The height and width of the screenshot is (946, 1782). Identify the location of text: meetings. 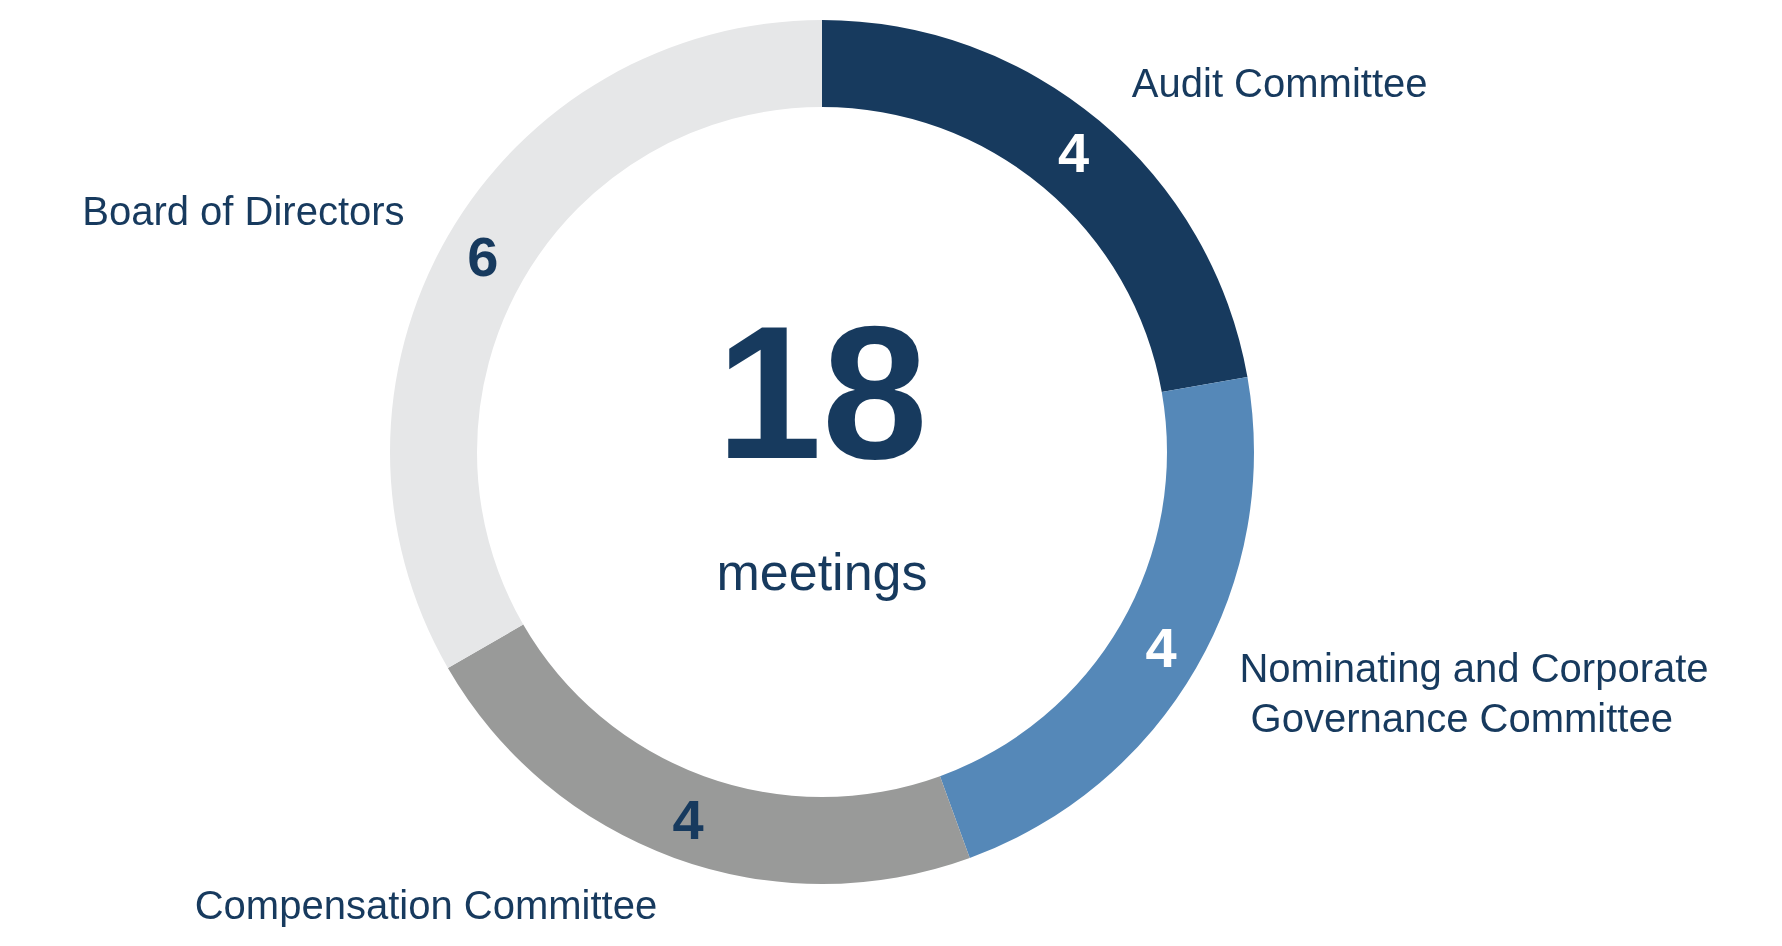
(822, 572).